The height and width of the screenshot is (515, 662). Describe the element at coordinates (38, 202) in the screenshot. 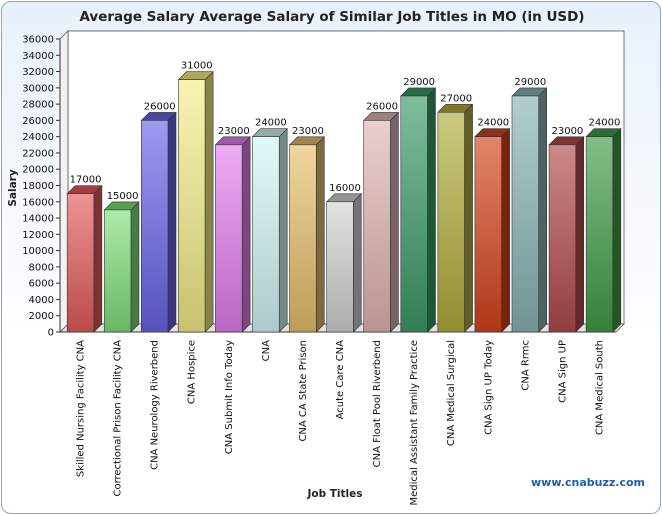

I see `y-tick-label: 16000` at that location.